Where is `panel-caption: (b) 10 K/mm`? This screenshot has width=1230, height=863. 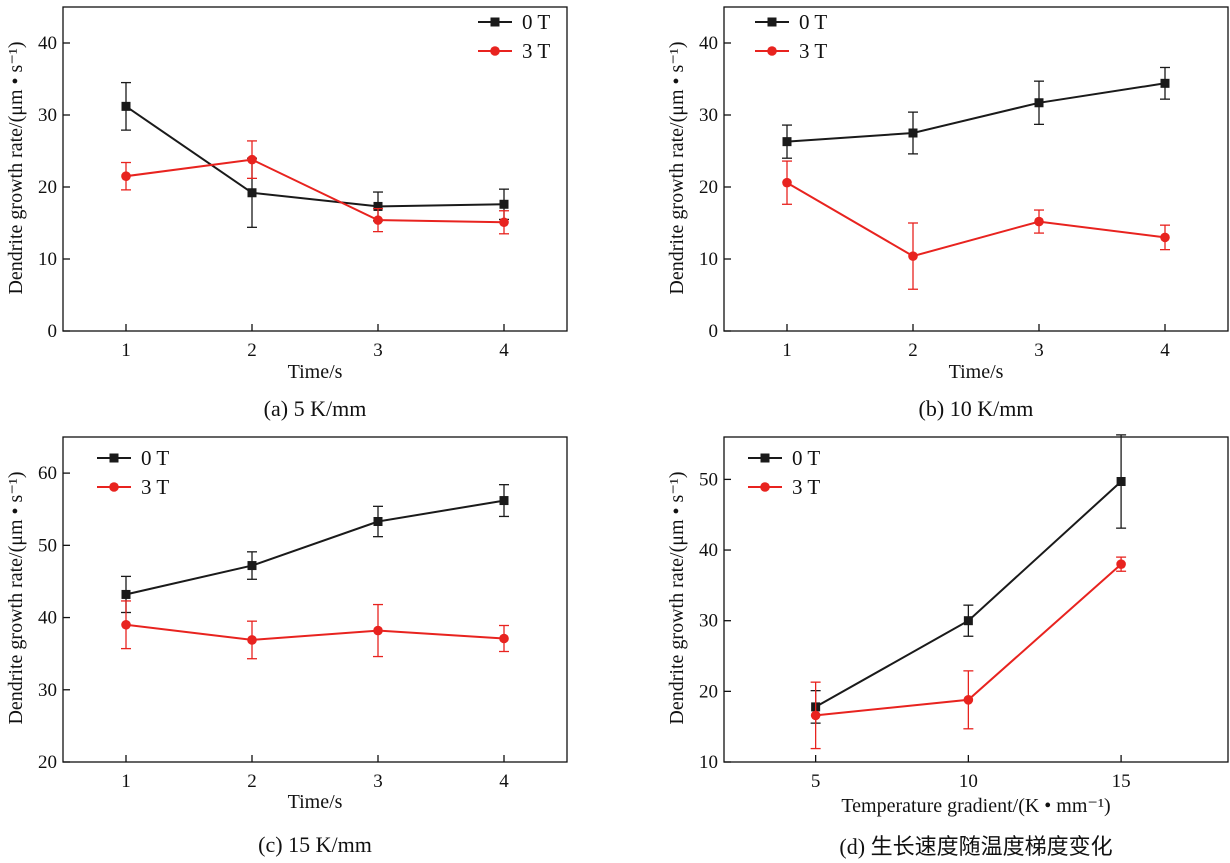
panel-caption: (b) 10 K/mm is located at coordinates (976, 408).